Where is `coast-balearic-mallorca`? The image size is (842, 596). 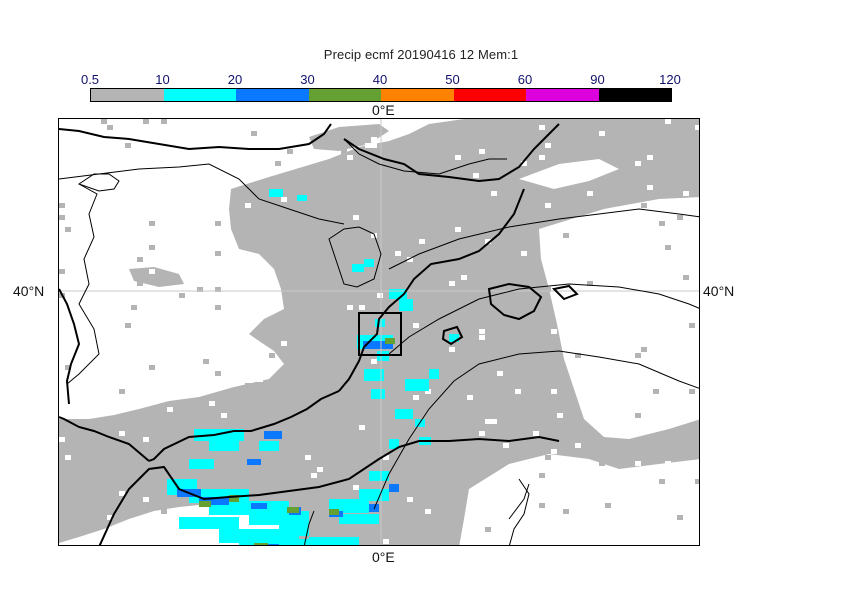
coast-balearic-mallorca is located at coordinates (515, 301).